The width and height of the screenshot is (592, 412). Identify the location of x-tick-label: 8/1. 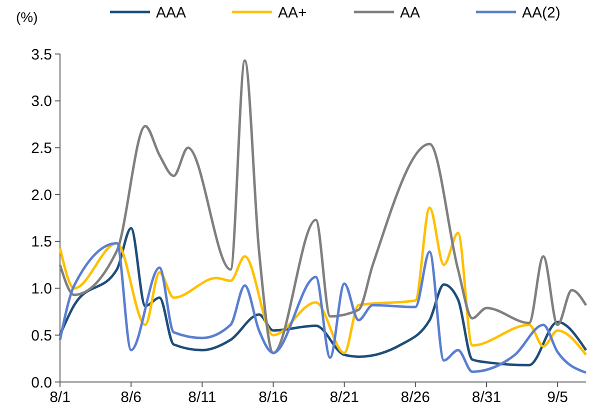
(60, 397).